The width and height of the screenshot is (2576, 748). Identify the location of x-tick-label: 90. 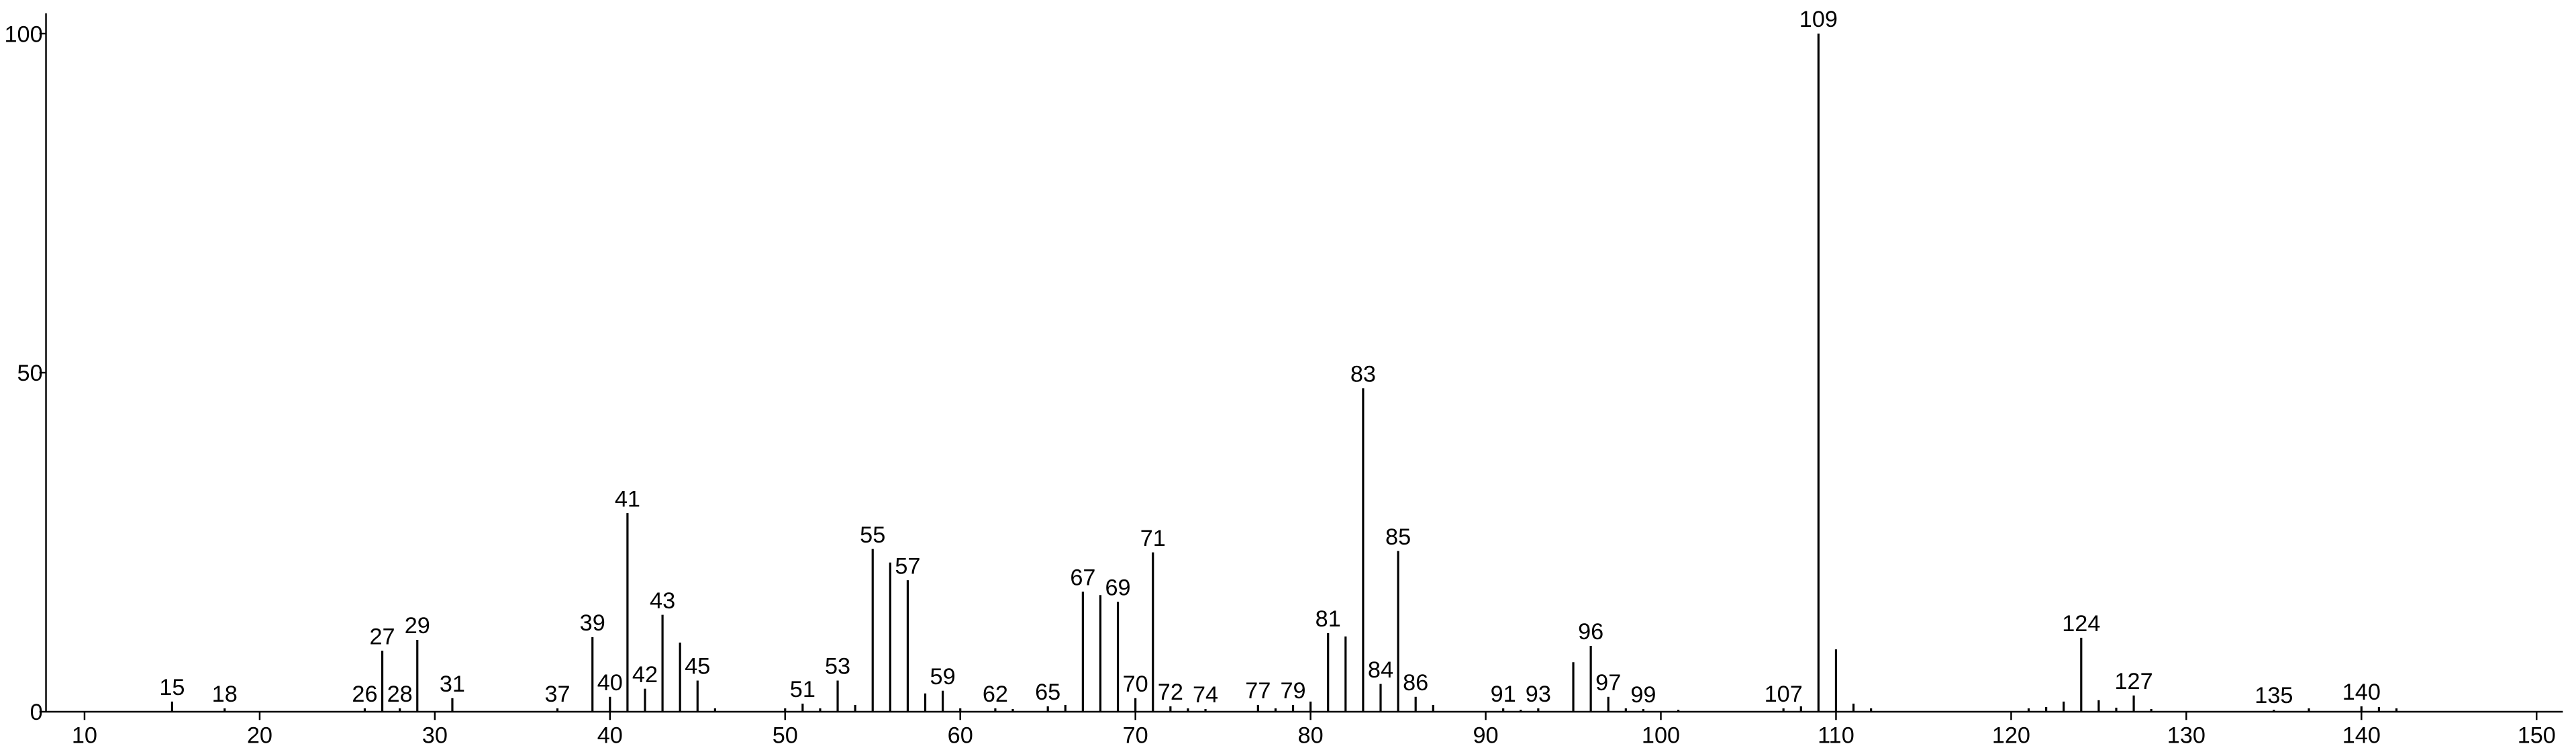
(1486, 735).